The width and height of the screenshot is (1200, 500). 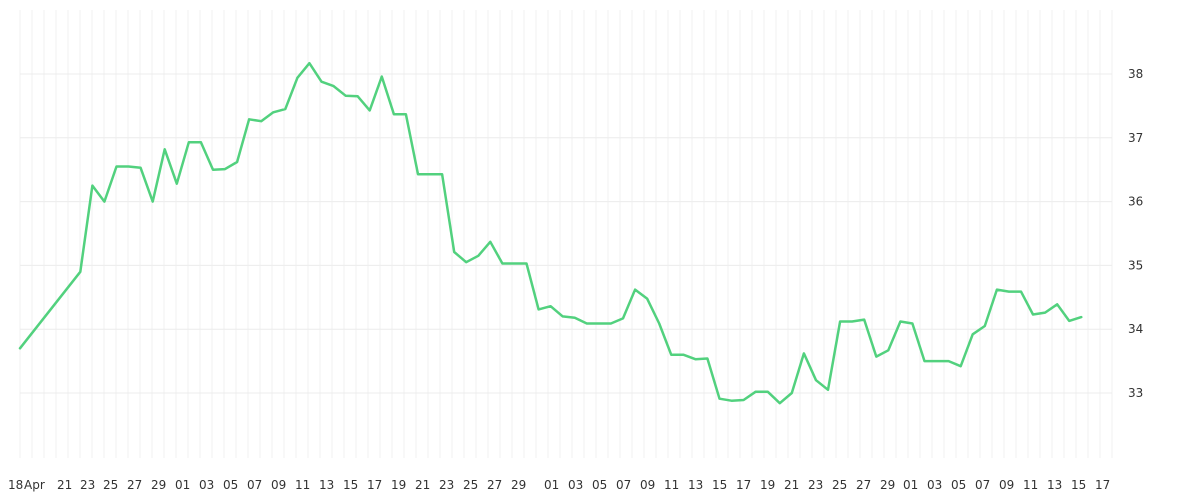 I want to click on y-axis: 33 34 35 36 37 38, so click(x=1135, y=233).